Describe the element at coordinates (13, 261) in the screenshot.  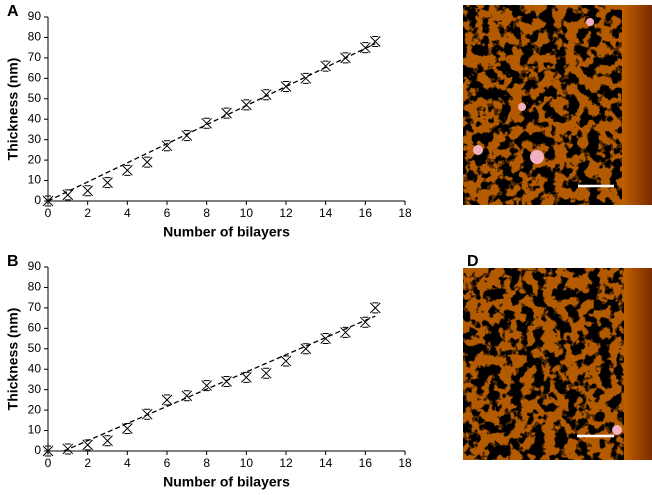
I see `panel-label: B` at that location.